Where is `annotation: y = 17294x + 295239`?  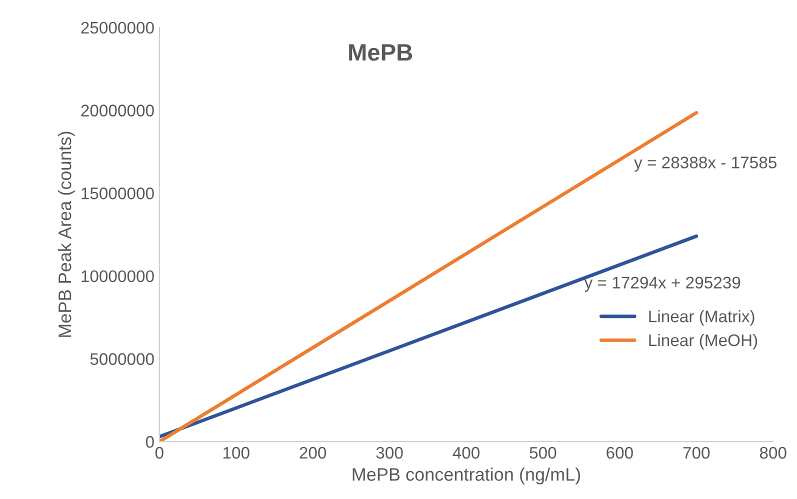
annotation: y = 17294x + 295239 is located at coordinates (662, 284).